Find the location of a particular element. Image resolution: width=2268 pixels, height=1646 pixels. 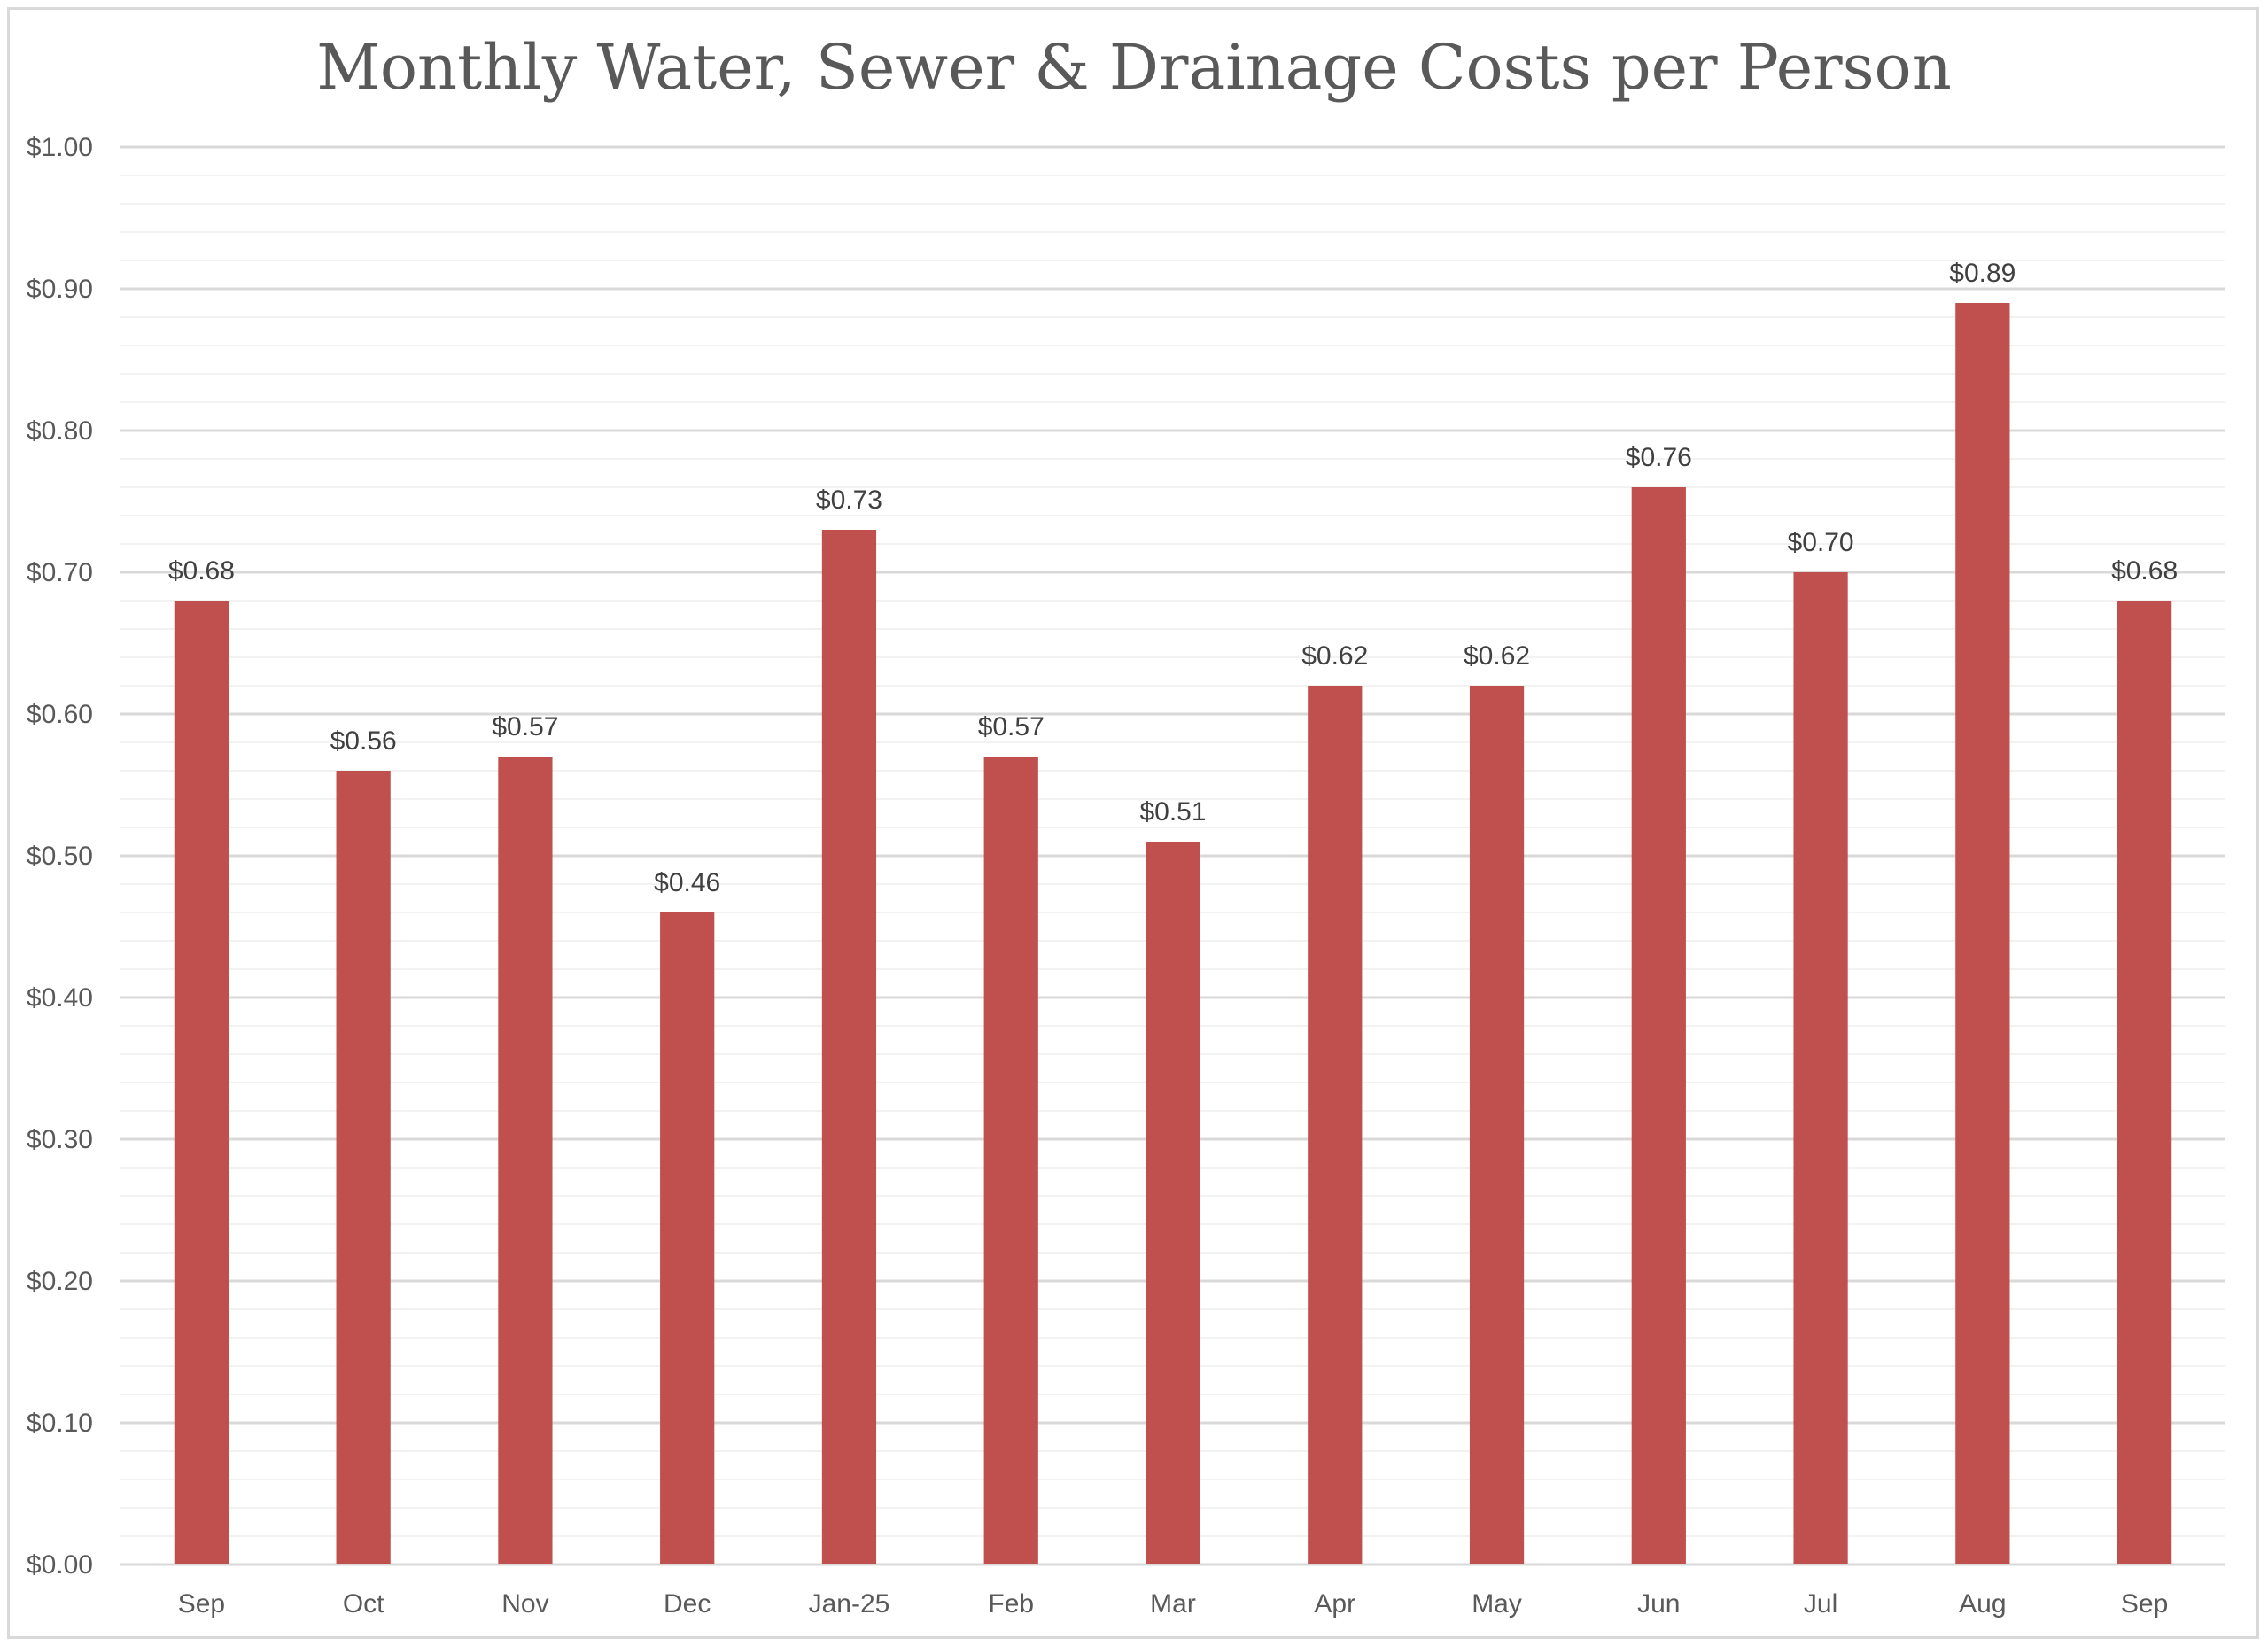

data-label: $0.51 is located at coordinates (1172, 812).